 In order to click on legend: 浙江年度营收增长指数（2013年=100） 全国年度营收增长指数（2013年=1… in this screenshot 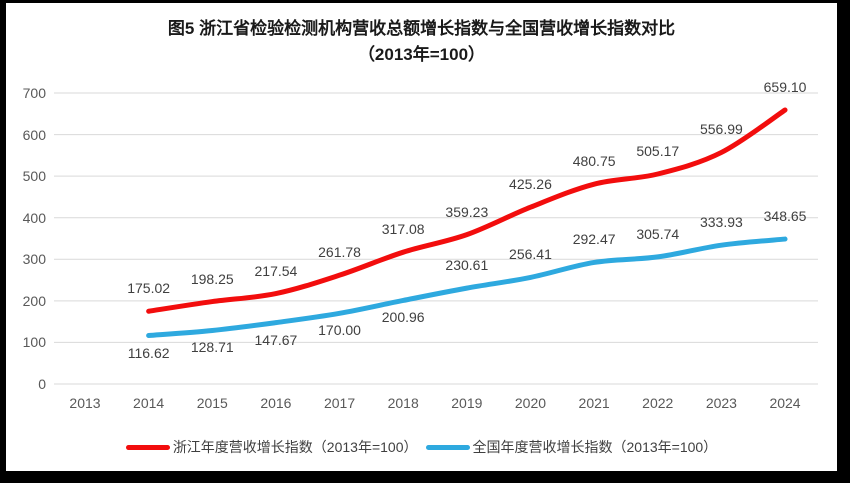, I will do `click(421, 447)`.